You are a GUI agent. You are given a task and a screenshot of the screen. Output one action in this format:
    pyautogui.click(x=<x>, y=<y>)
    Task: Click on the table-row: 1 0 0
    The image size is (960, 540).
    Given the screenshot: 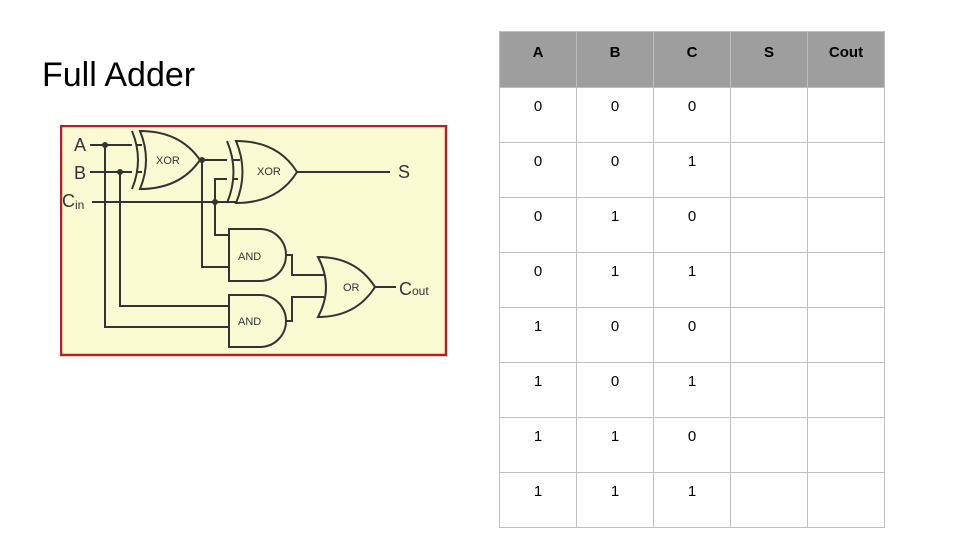 What is the action you would take?
    pyautogui.click(x=692, y=335)
    